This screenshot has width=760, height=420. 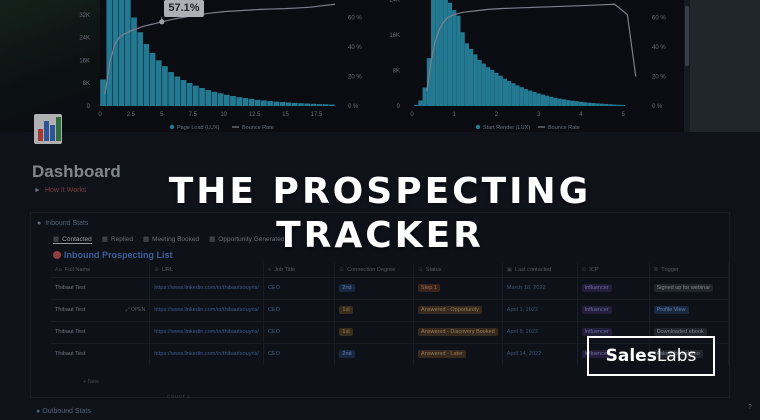 I want to click on column-label: Last contacted, so click(x=533, y=269).